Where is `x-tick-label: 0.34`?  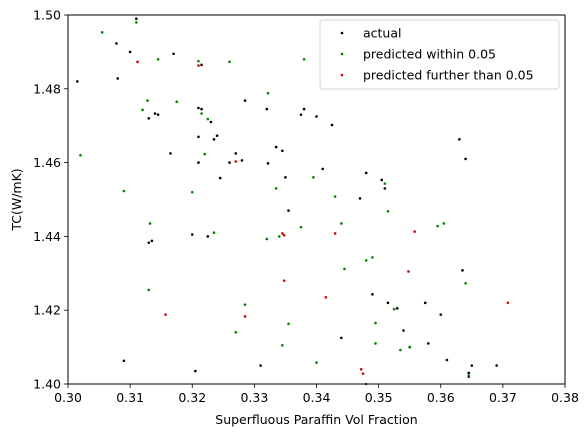
x-tick-label: 0.34 is located at coordinates (317, 397).